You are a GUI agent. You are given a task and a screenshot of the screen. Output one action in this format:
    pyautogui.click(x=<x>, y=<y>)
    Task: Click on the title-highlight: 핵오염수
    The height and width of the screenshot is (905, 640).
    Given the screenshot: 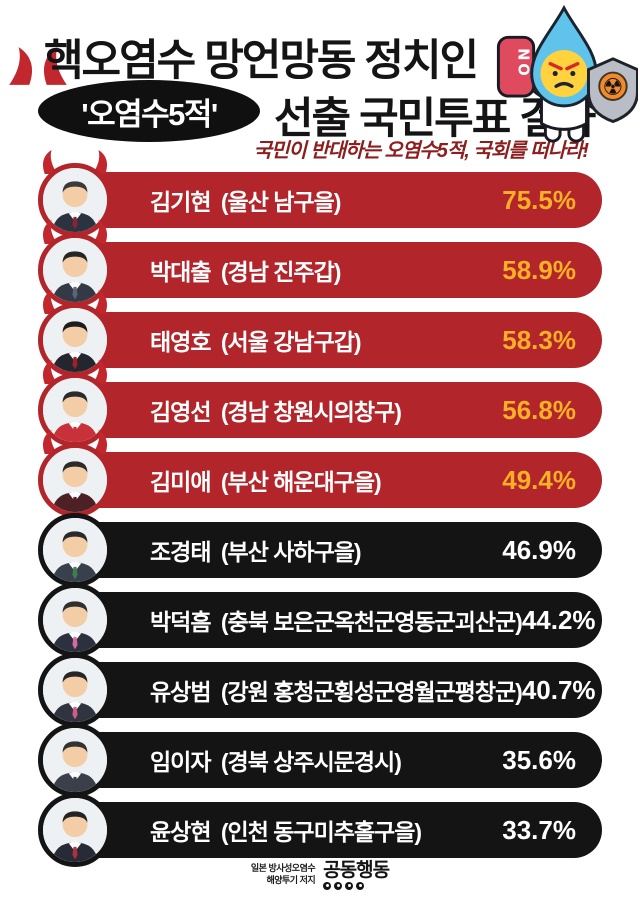 What is the action you would take?
    pyautogui.click(x=120, y=61)
    